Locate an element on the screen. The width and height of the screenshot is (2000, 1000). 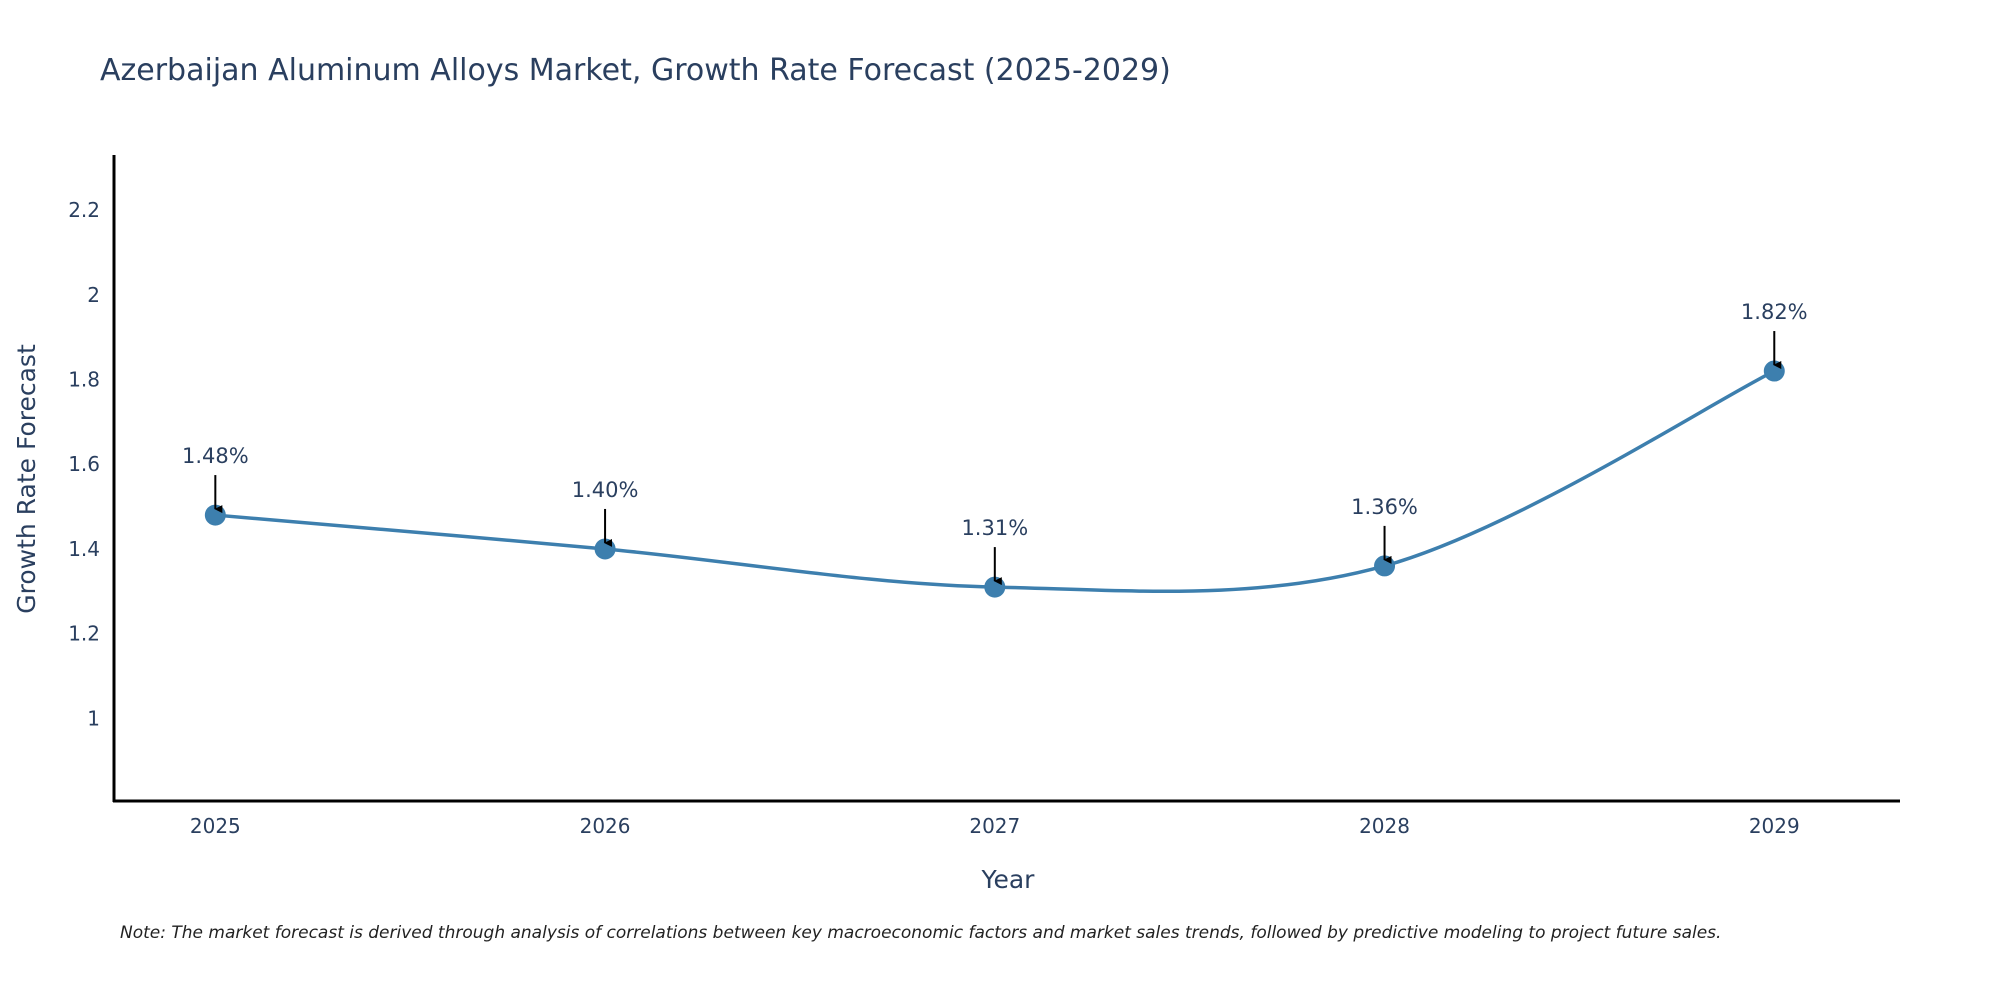
y-tick-label: 2 is located at coordinates (93, 295).